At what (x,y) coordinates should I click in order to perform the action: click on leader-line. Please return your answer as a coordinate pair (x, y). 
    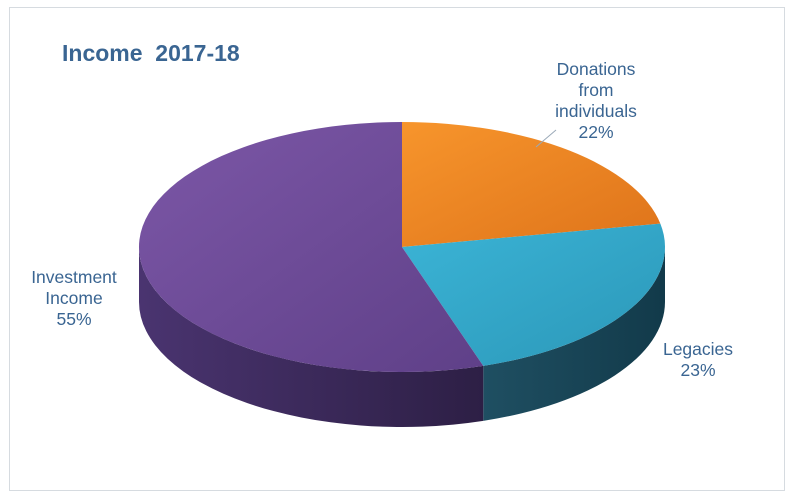
    Looking at the image, I should click on (546, 138).